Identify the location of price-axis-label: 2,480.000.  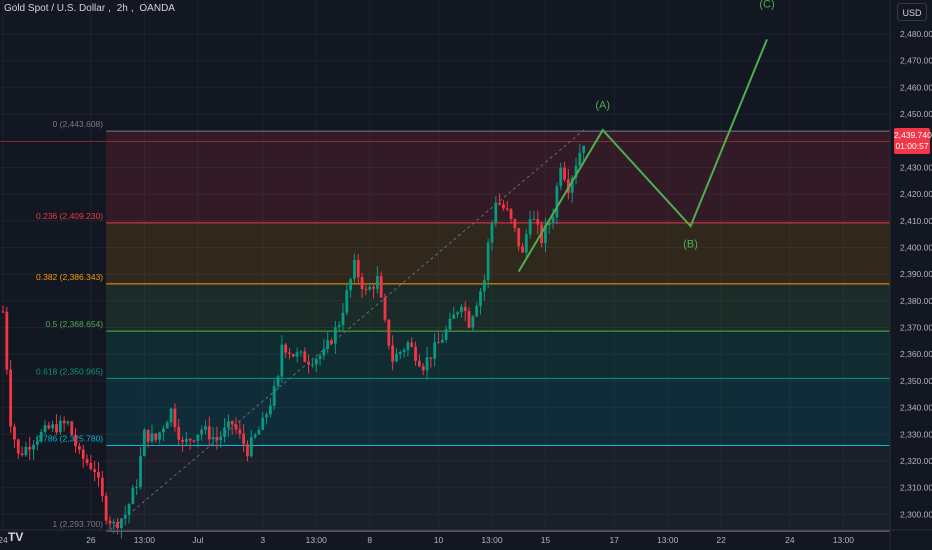
(916, 34).